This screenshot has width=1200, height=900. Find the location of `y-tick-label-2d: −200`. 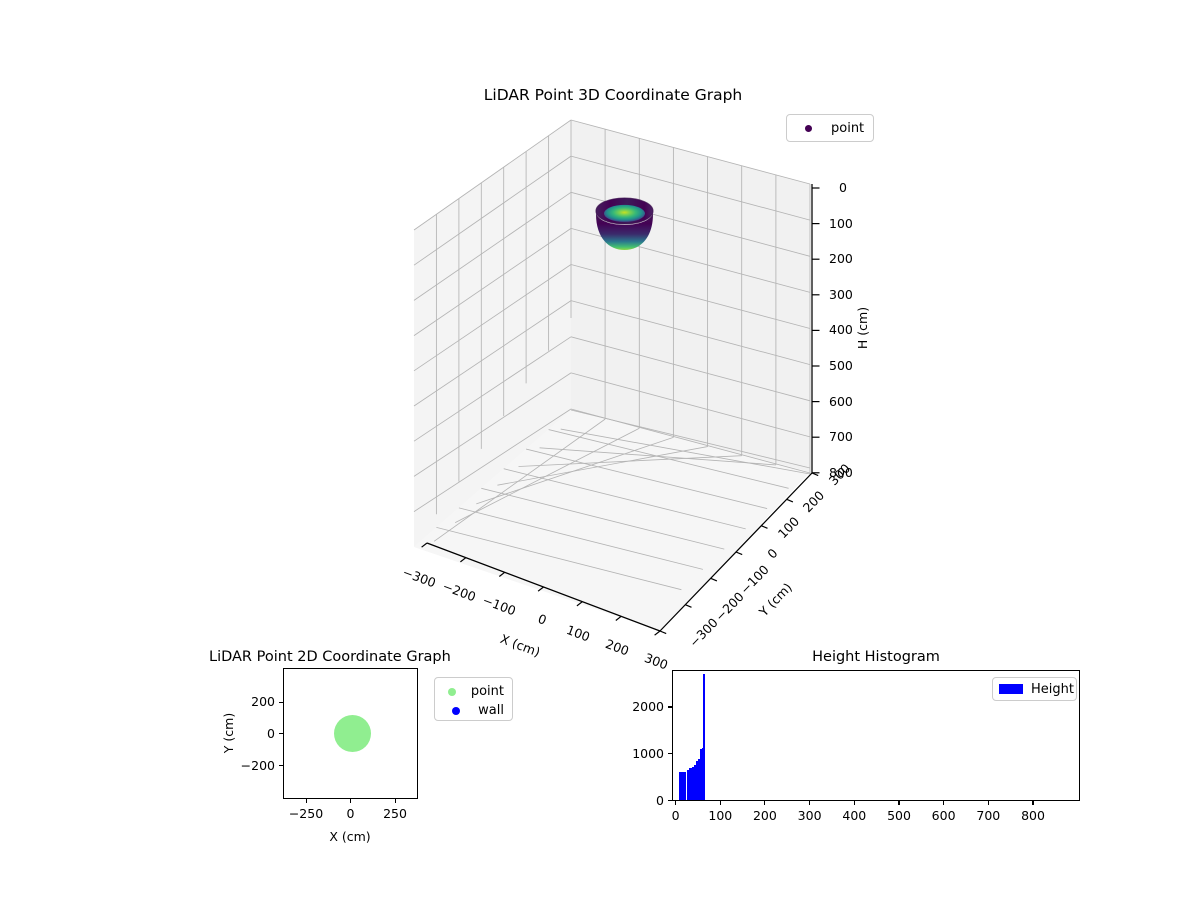

y-tick-label-2d: −200 is located at coordinates (257, 765).